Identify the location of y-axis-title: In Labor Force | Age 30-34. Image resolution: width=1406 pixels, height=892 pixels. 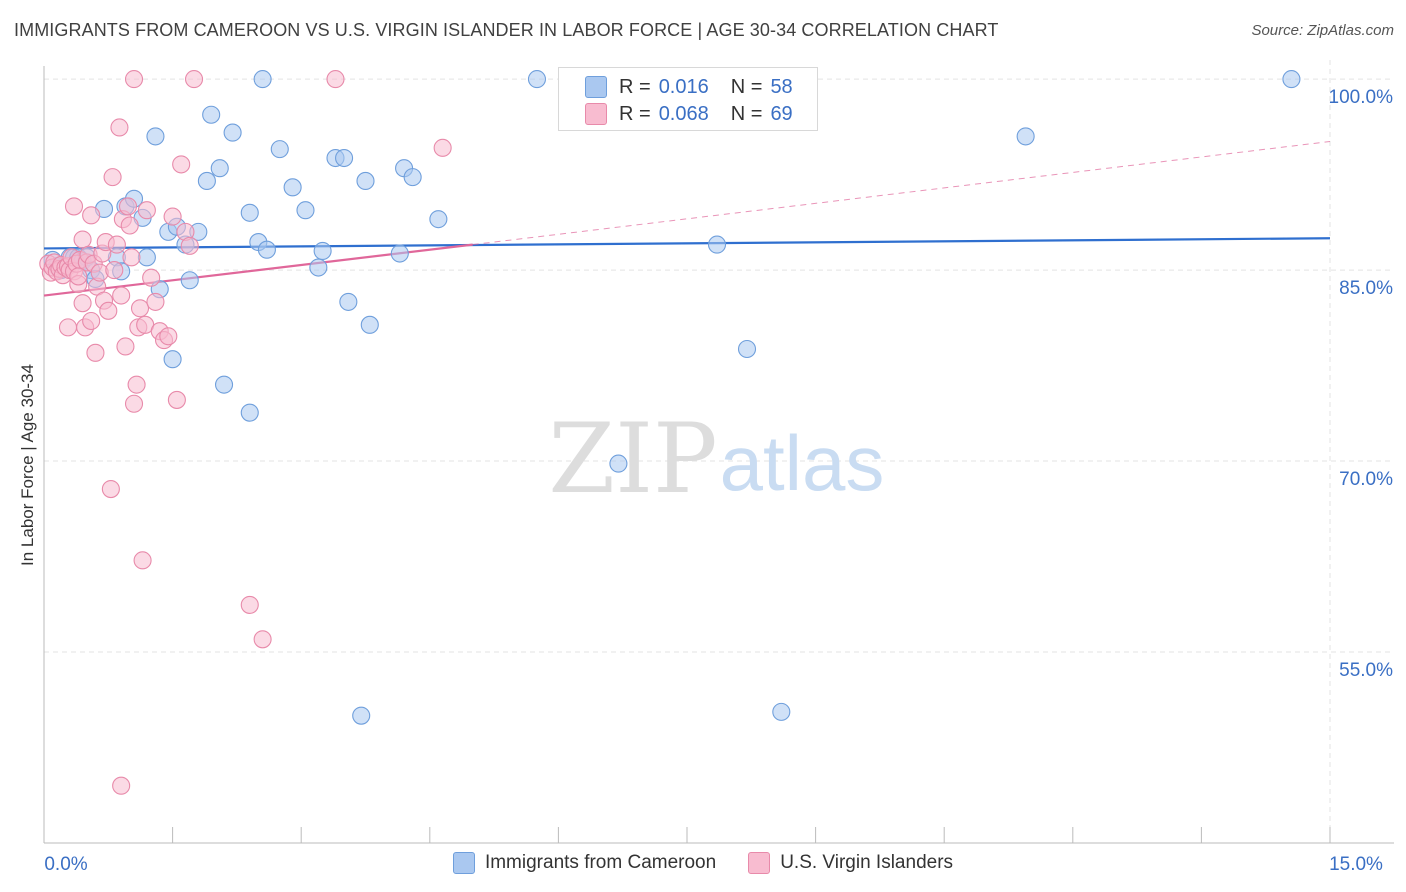
(27, 465).